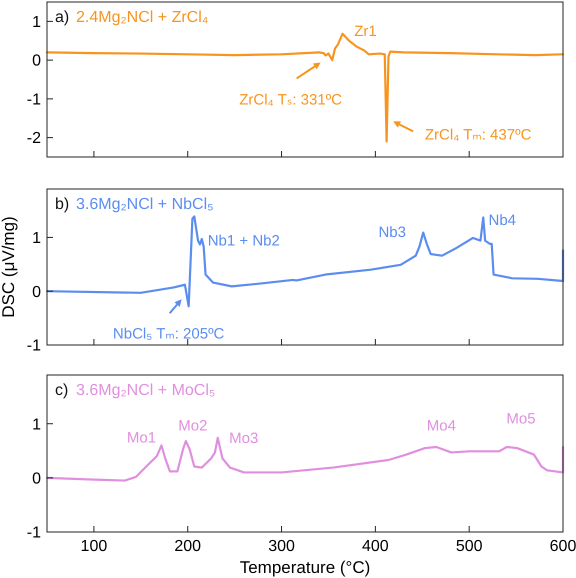 The width and height of the screenshot is (576, 578). What do you see at coordinates (392, 232) in the screenshot?
I see `annotation: Nb3` at bounding box center [392, 232].